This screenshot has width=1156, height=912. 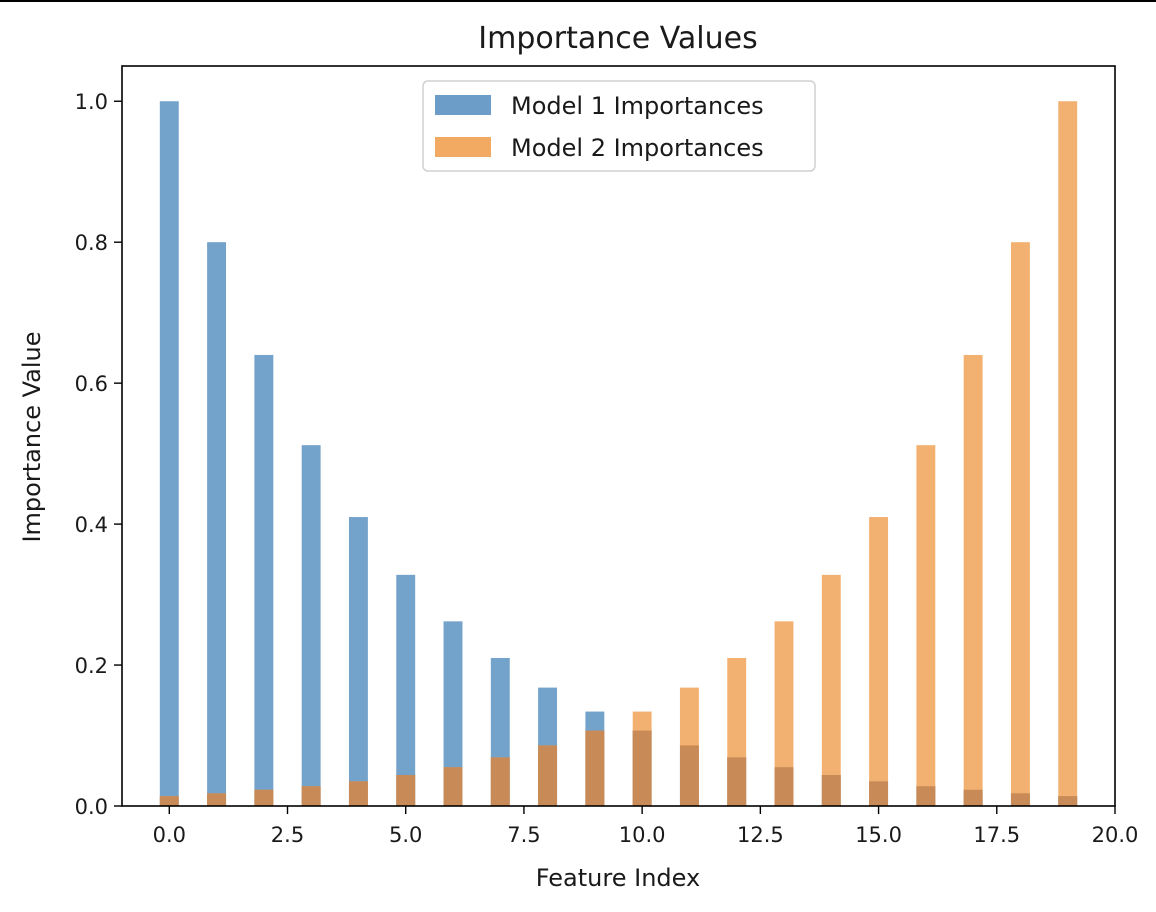 I want to click on x-tick-label-7: 17.5, so click(x=996, y=835).